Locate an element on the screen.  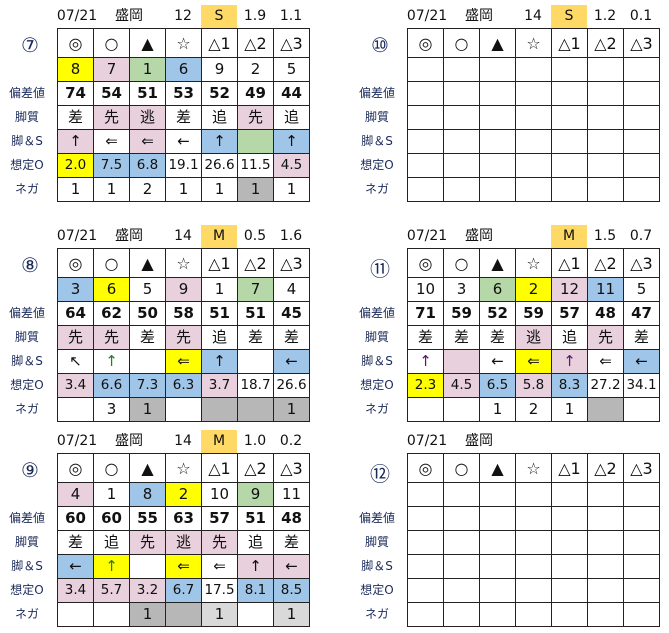
cell-style: 追 is located at coordinates (219, 117).